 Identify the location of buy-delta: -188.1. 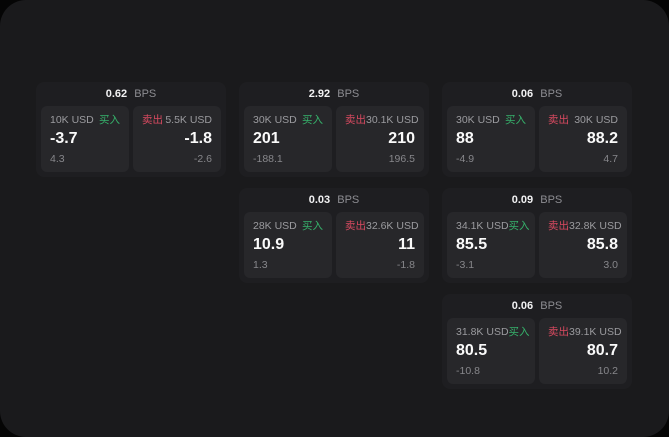
(268, 159).